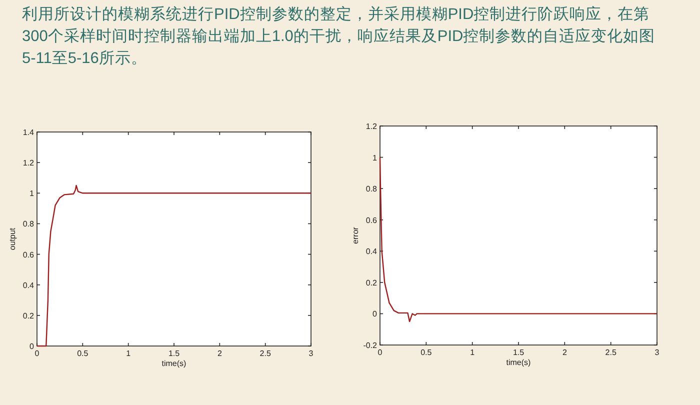  What do you see at coordinates (339, 37) in the screenshot?
I see `text: 利用所设计的模糊系统进行PID控制参数的整定，并采用模糊PID控制进行阶跃响应，在第300个采样时间时控制器输出端加上1.0的干扰，响应结果及PID控制参数的自适应变化如图5-11至5-16所示。` at bounding box center [339, 37].